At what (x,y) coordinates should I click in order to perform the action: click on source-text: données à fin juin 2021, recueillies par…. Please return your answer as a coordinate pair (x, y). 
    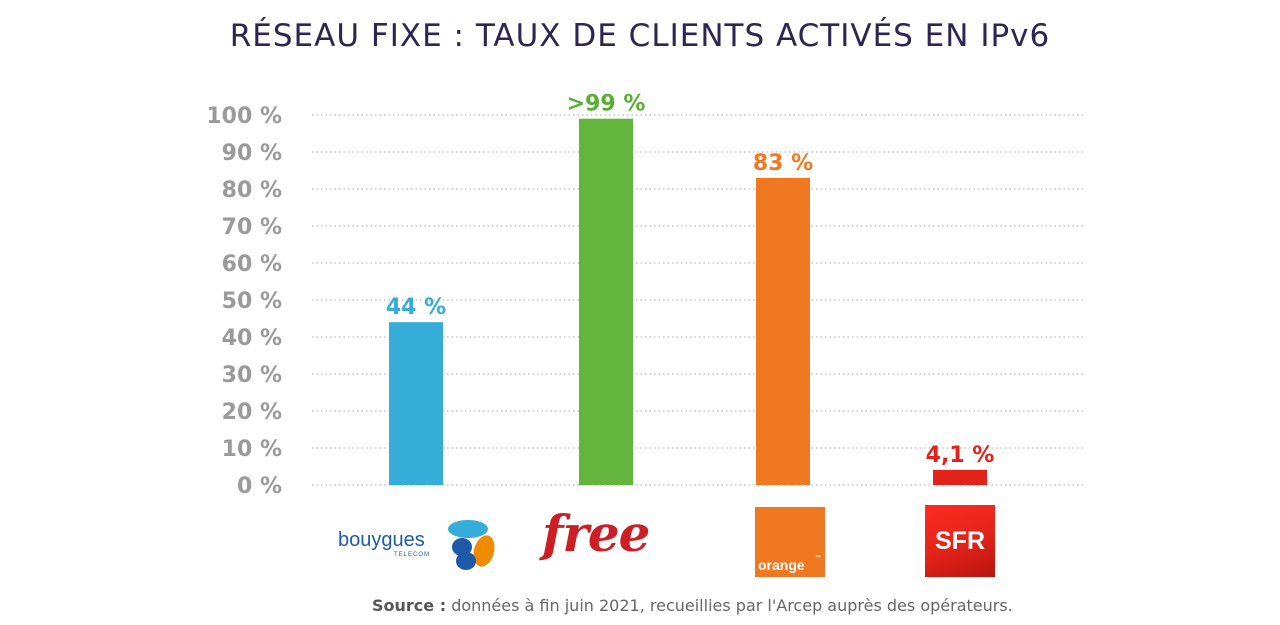
    Looking at the image, I should click on (732, 605).